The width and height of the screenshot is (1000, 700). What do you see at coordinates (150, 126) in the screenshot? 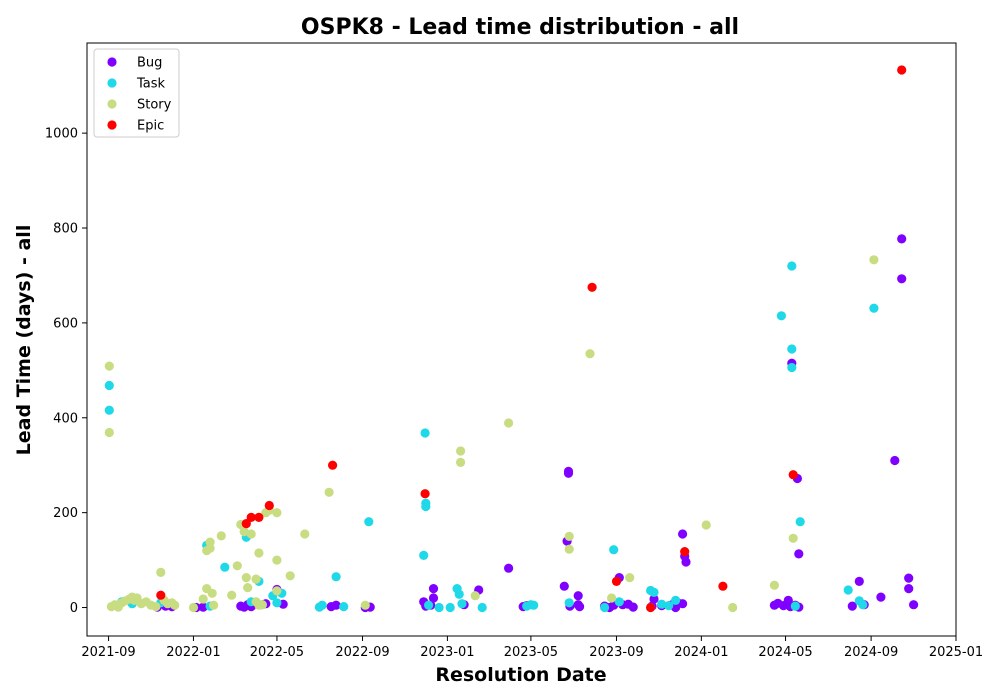
I see `legend-label-epic: Epic` at bounding box center [150, 126].